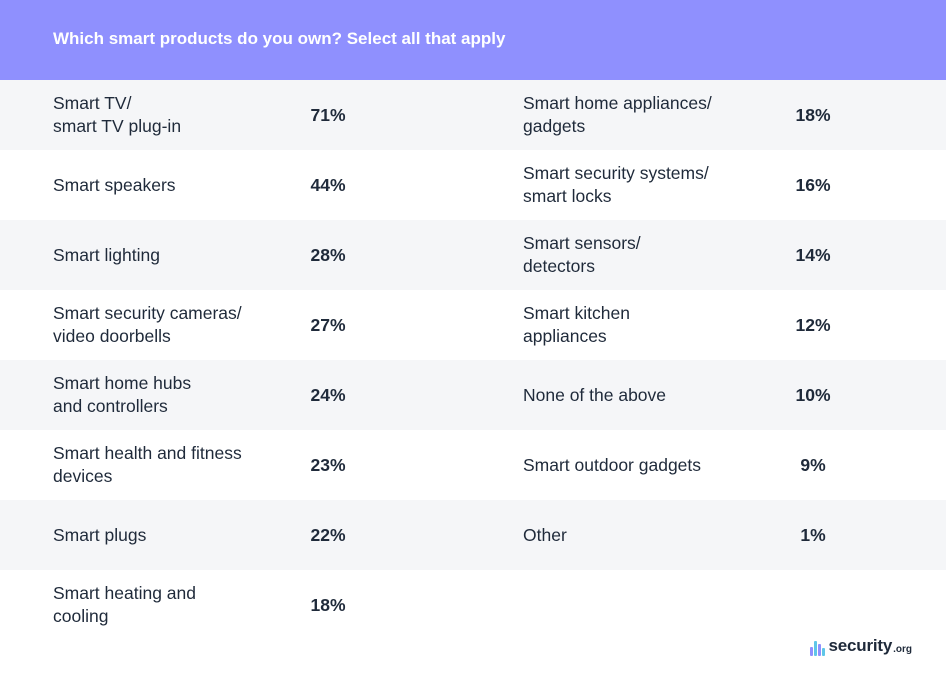 This screenshot has width=946, height=678. Describe the element at coordinates (122, 394) in the screenshot. I see `left_column-category-label: Smart home hubs and controllers` at that location.